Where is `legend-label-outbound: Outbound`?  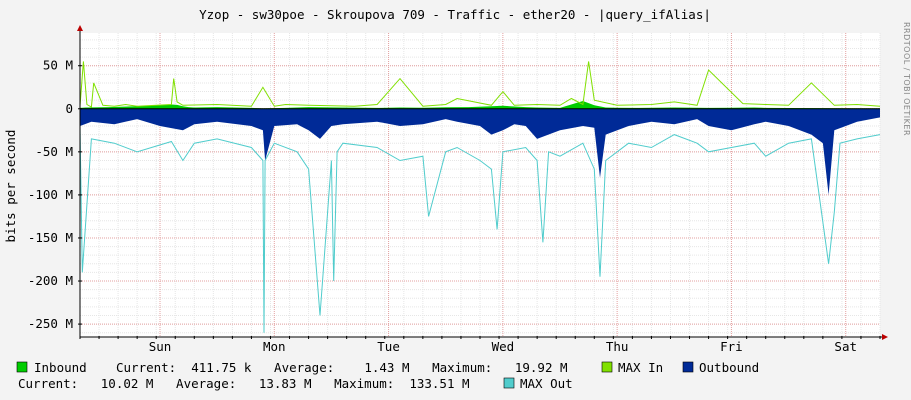
legend-label-outbound: Outbound is located at coordinates (729, 367).